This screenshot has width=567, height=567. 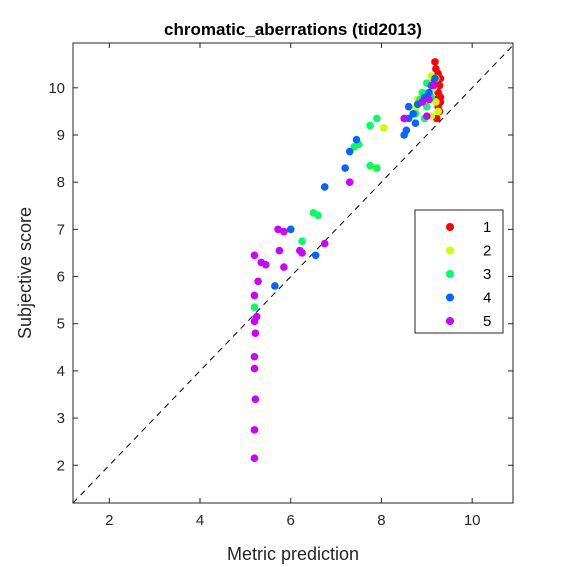 I want to click on chart-title: chromatic_aberrations (tid2013), so click(x=293, y=29).